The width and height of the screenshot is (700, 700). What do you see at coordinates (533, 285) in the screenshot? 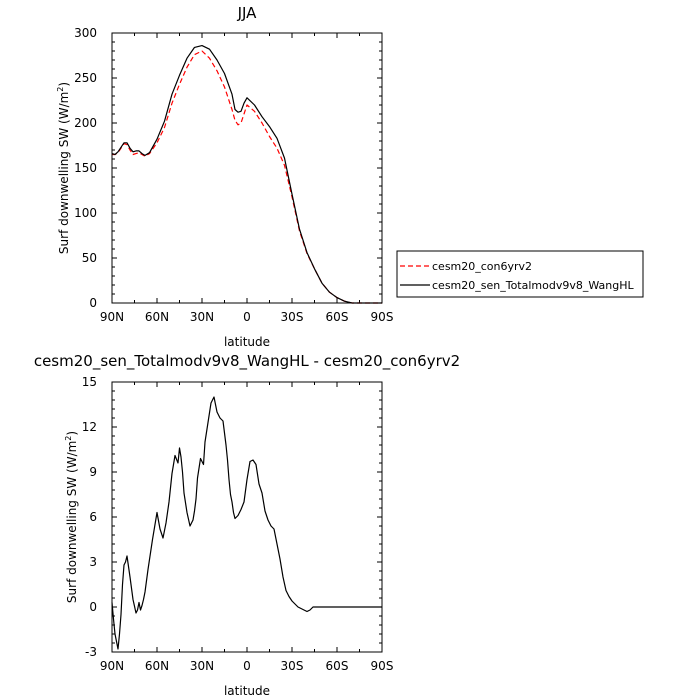
I see `legend-label-series-2: cesm20_sen_Totalmodv9v8_WangHL` at bounding box center [533, 285].